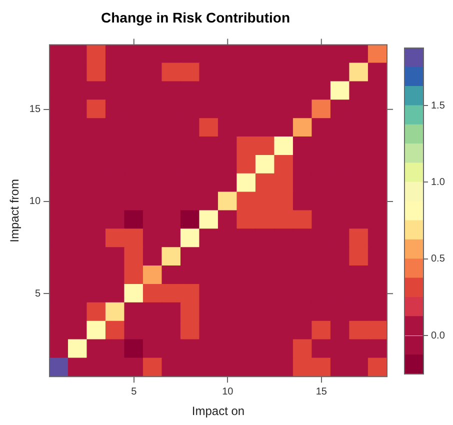  Describe the element at coordinates (37, 294) in the screenshot. I see `y-tick-label: 5` at that location.